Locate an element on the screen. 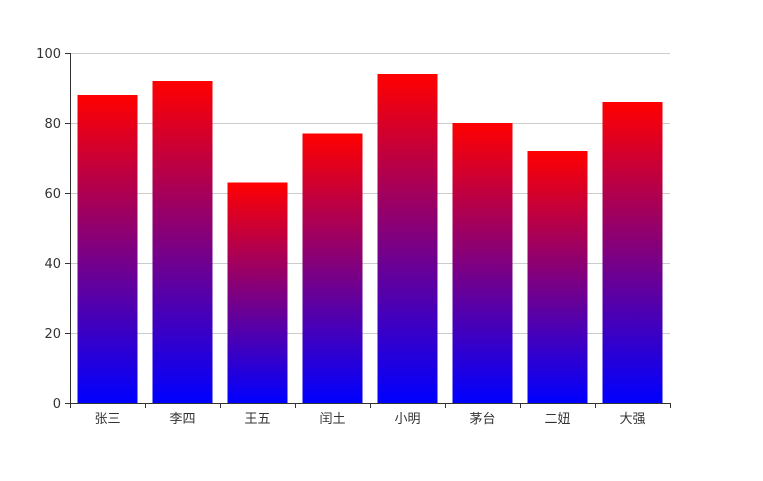 This screenshot has width=763, height=481. x-tick-label: 李四 is located at coordinates (182, 419).